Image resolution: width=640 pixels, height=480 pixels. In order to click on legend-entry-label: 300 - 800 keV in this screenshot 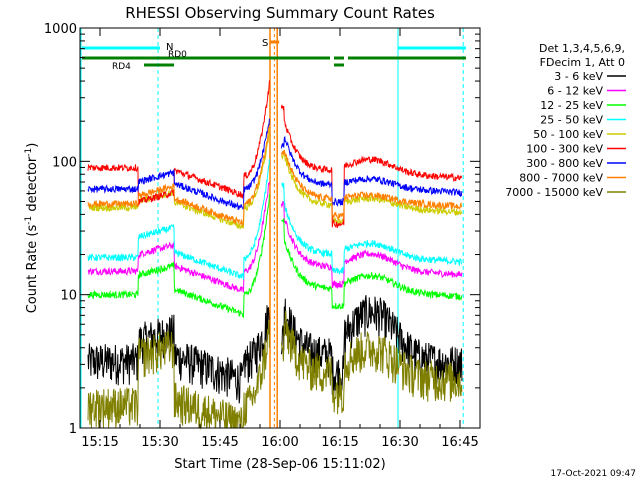, I will do `click(564, 163)`.